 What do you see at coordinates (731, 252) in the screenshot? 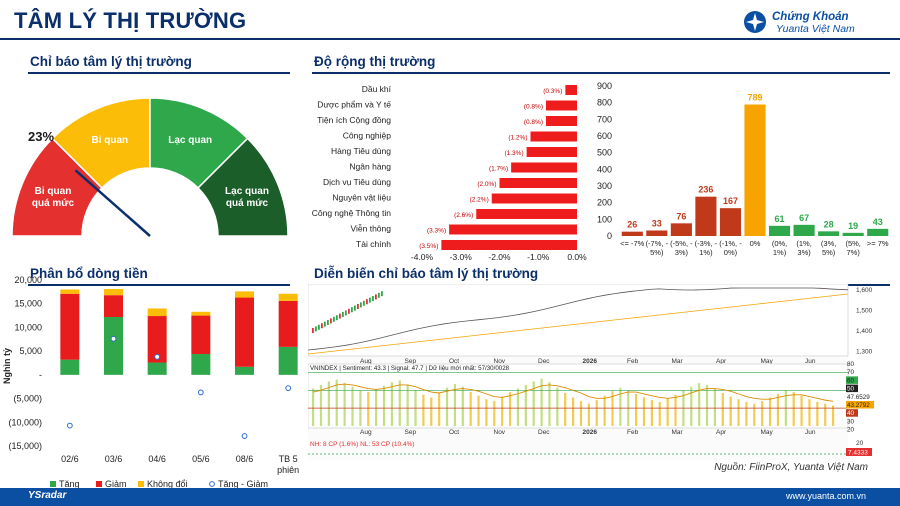
I see `dist-cat2-4: 0%)` at bounding box center [731, 252].